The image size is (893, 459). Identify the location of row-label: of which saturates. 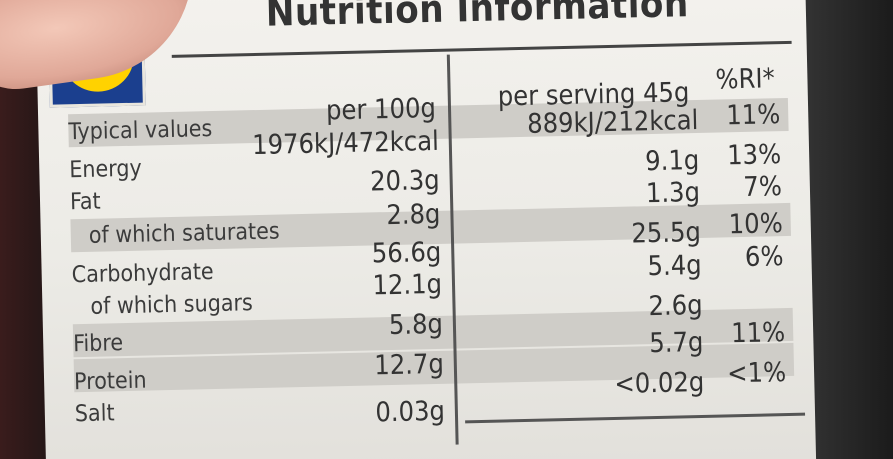
(184, 233).